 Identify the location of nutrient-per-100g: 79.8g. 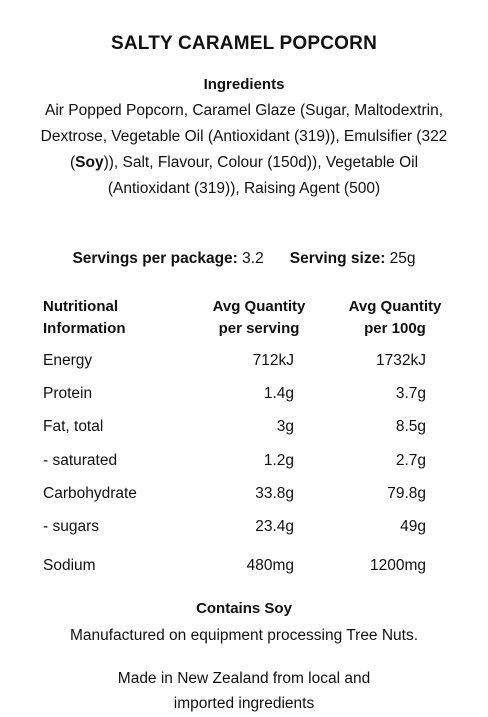
(406, 493).